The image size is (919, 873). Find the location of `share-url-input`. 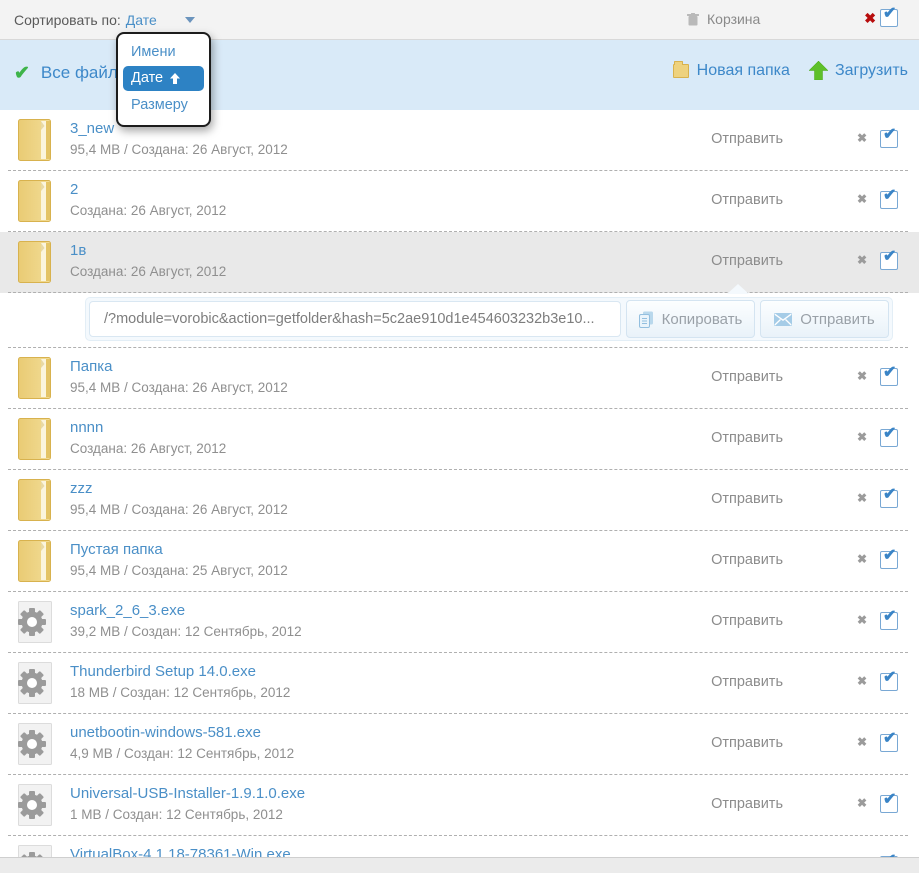

share-url-input is located at coordinates (355, 319).